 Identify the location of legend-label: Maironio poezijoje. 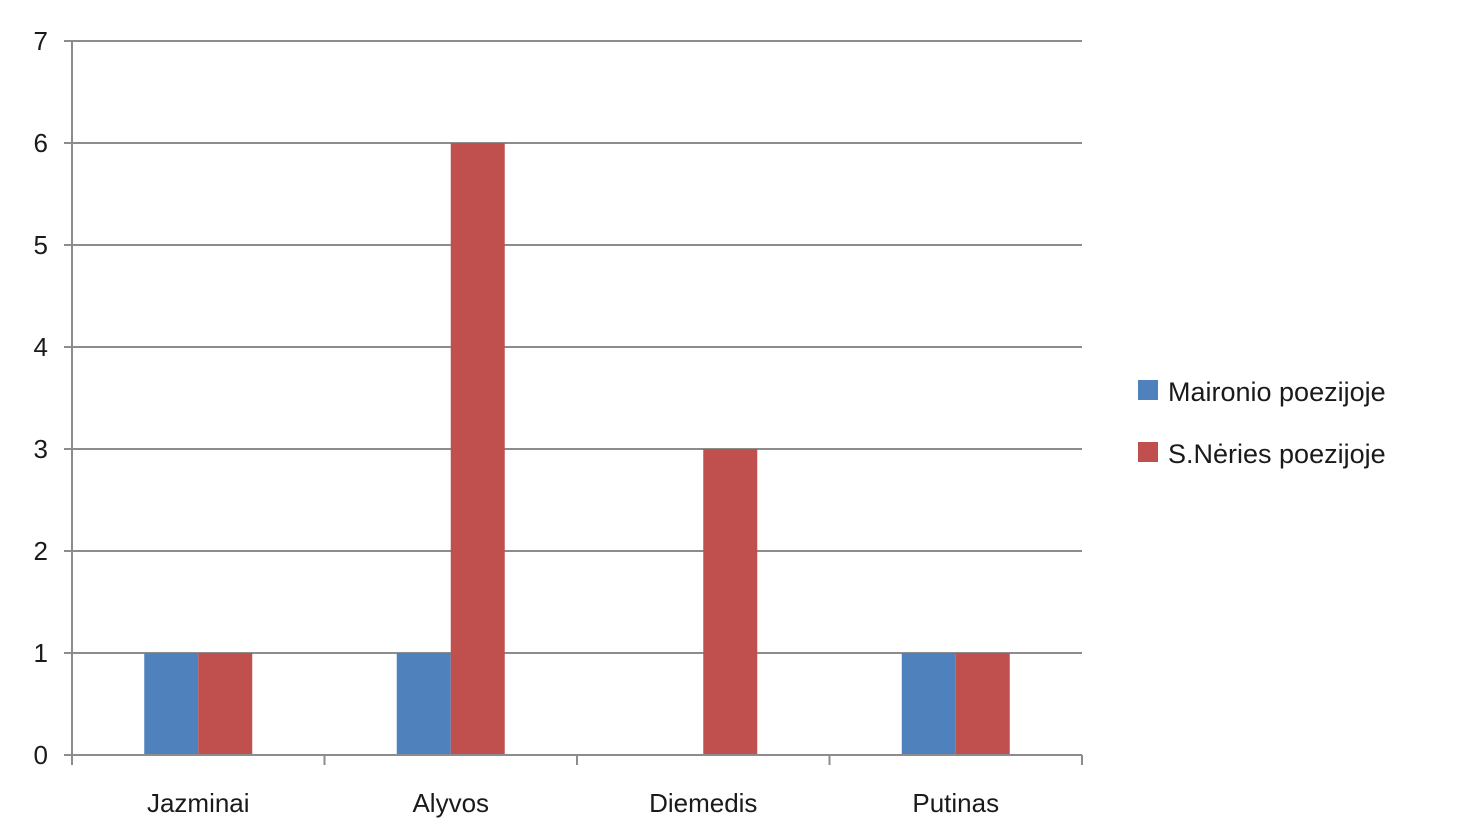
(1277, 392).